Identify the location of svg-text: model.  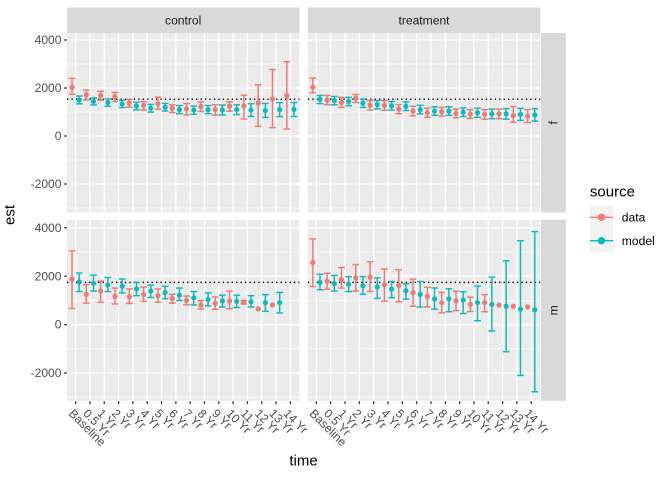
(638, 241).